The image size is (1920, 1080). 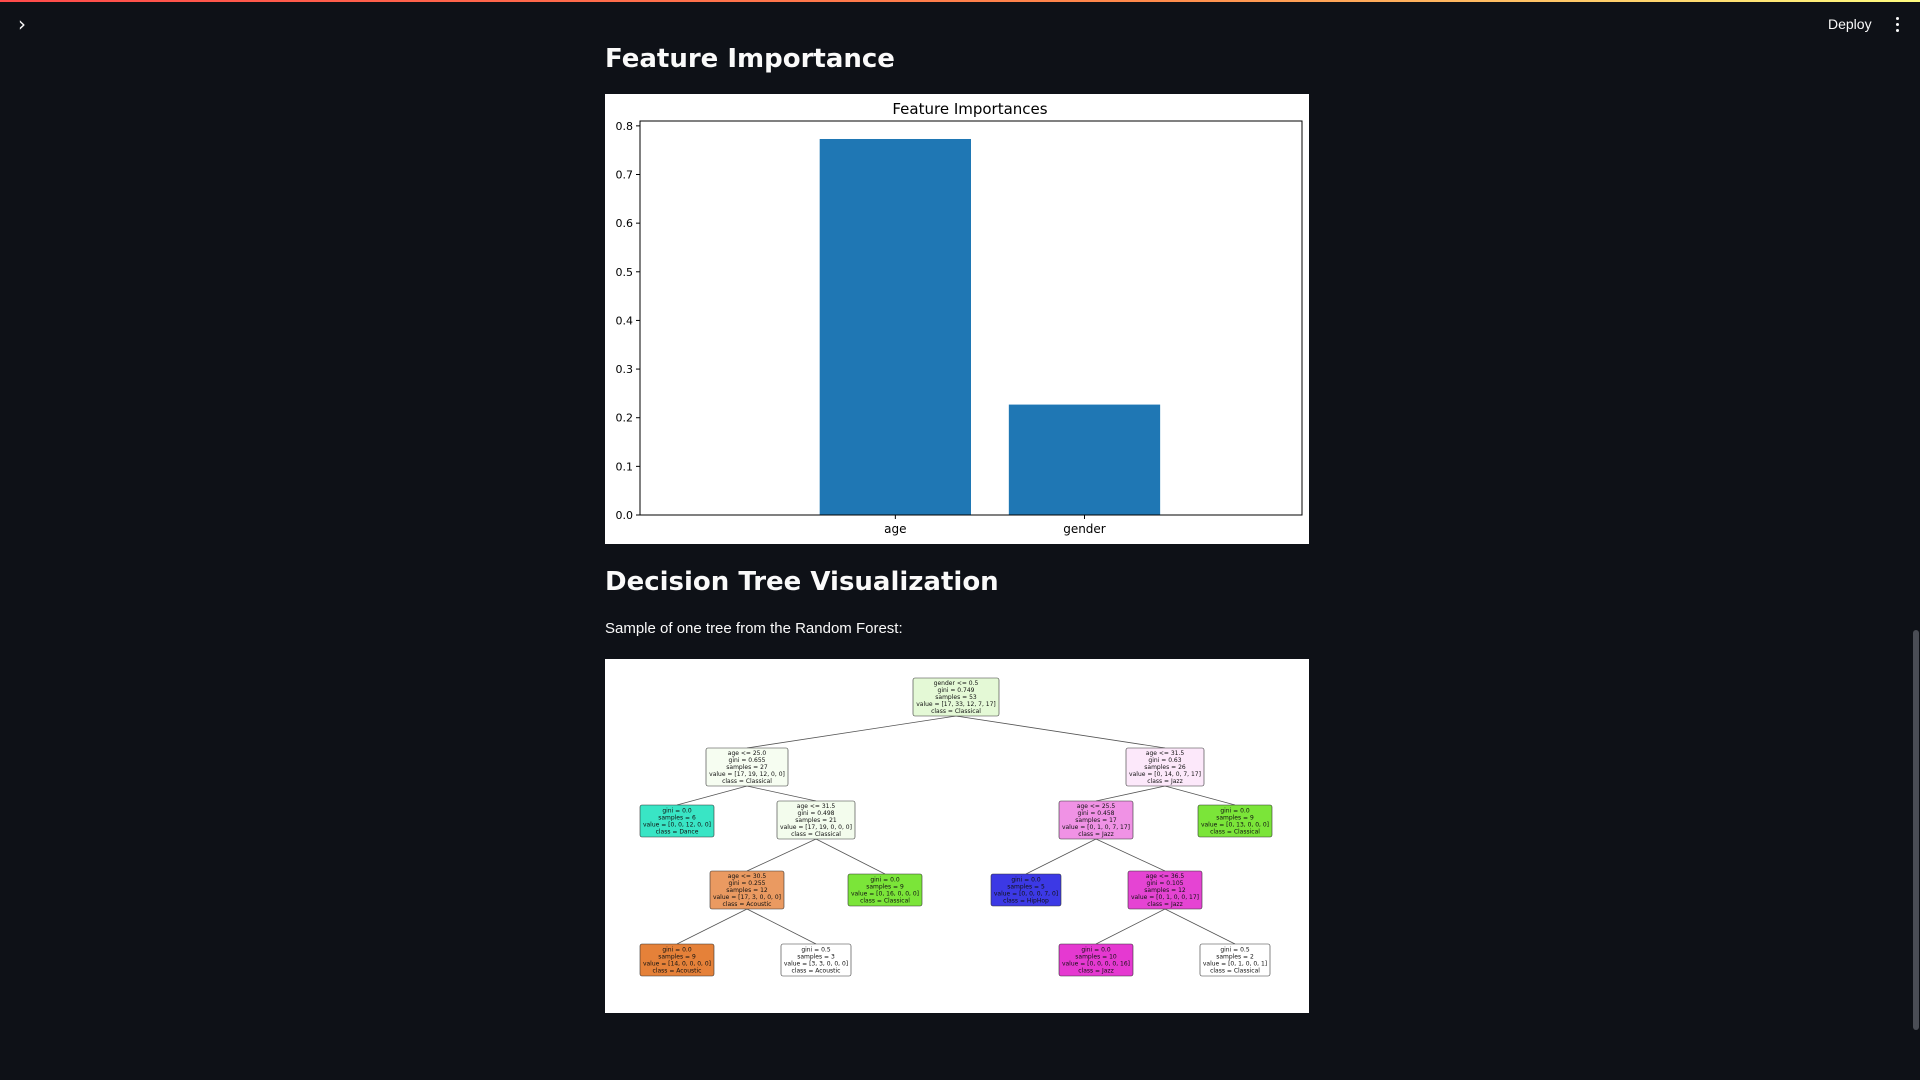 What do you see at coordinates (625, 466) in the screenshot?
I see `y-tick-label: 0.1` at bounding box center [625, 466].